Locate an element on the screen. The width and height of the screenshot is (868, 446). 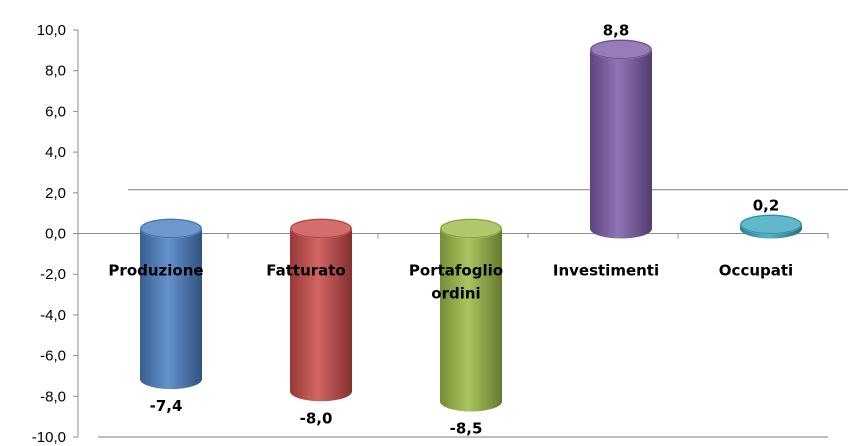
category-label: Fatturato is located at coordinates (306, 271).